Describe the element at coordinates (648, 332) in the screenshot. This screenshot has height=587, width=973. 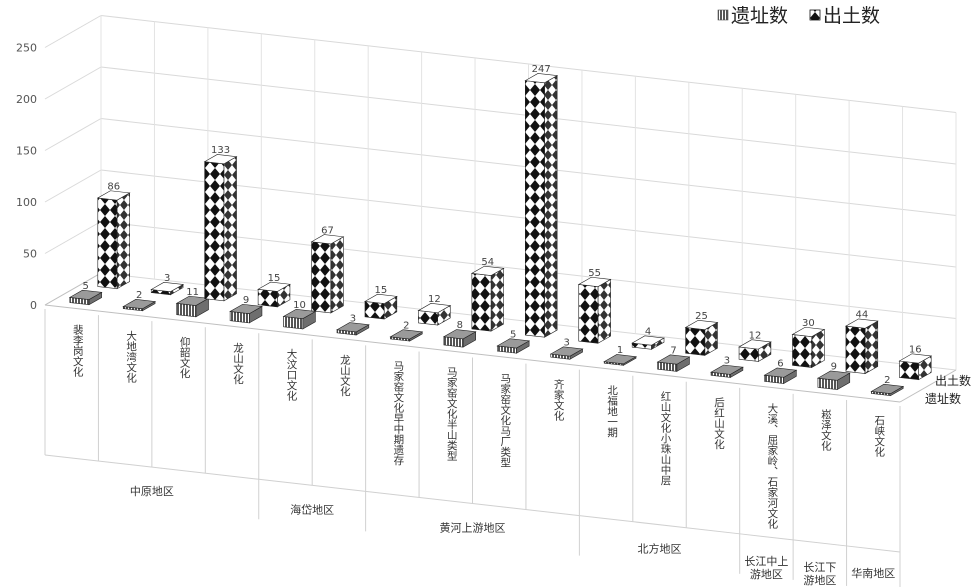
I see `data-label: 4` at that location.